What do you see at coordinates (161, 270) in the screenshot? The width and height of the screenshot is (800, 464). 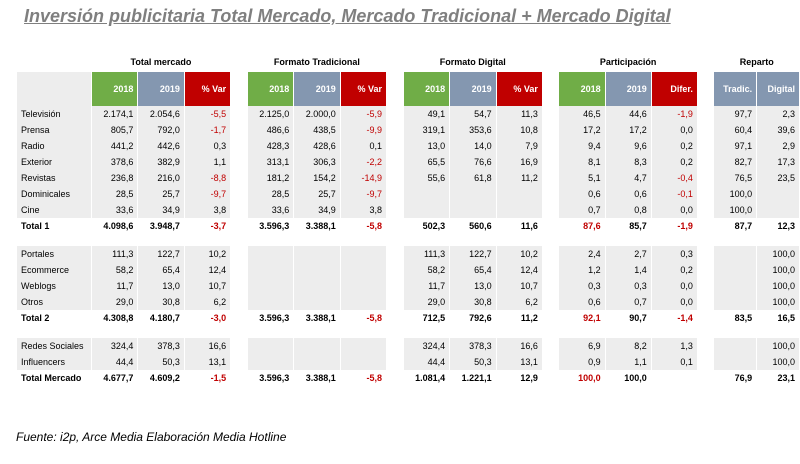 I see `table-cell: 65,4` at bounding box center [161, 270].